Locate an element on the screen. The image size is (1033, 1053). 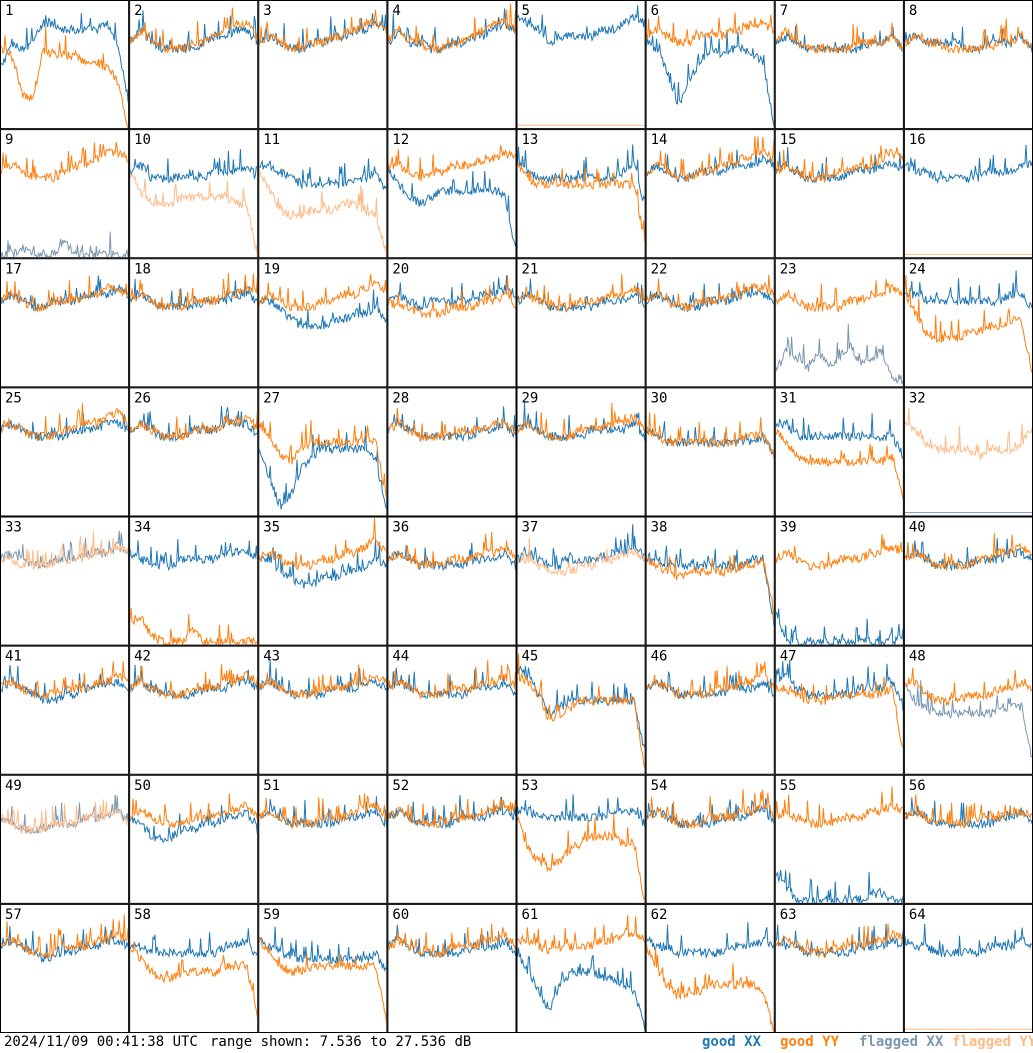
panel-label: 5 is located at coordinates (526, 11).